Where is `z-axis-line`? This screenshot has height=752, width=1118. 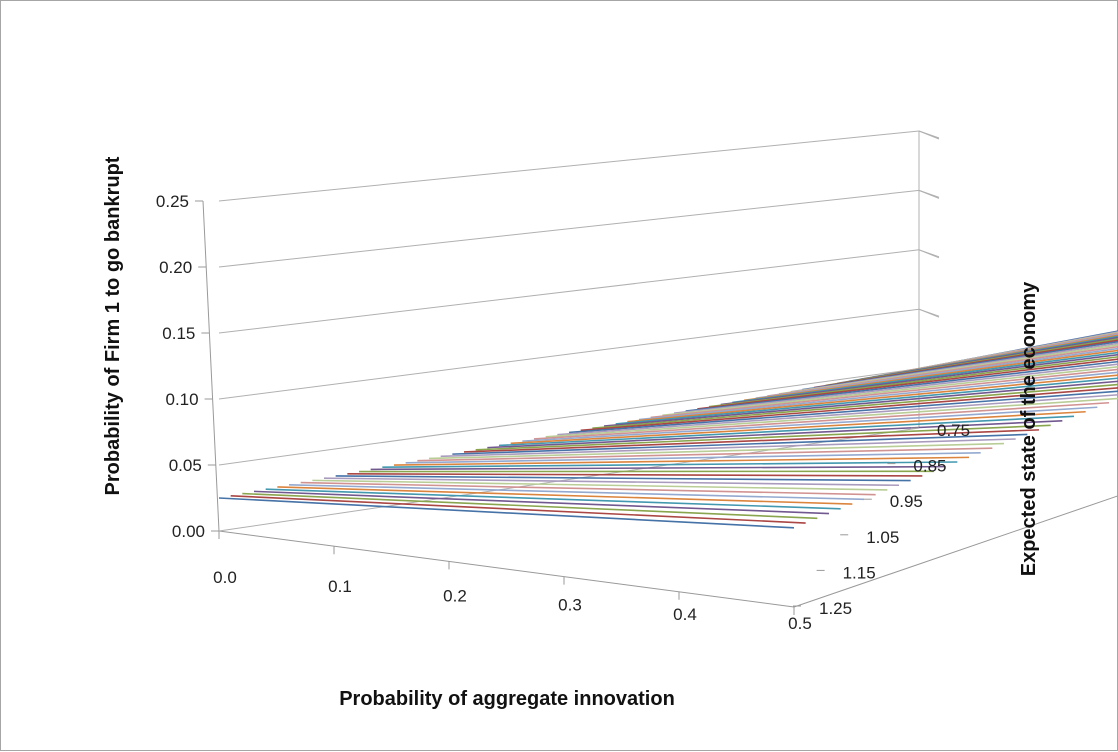
z-axis-line is located at coordinates (211, 366).